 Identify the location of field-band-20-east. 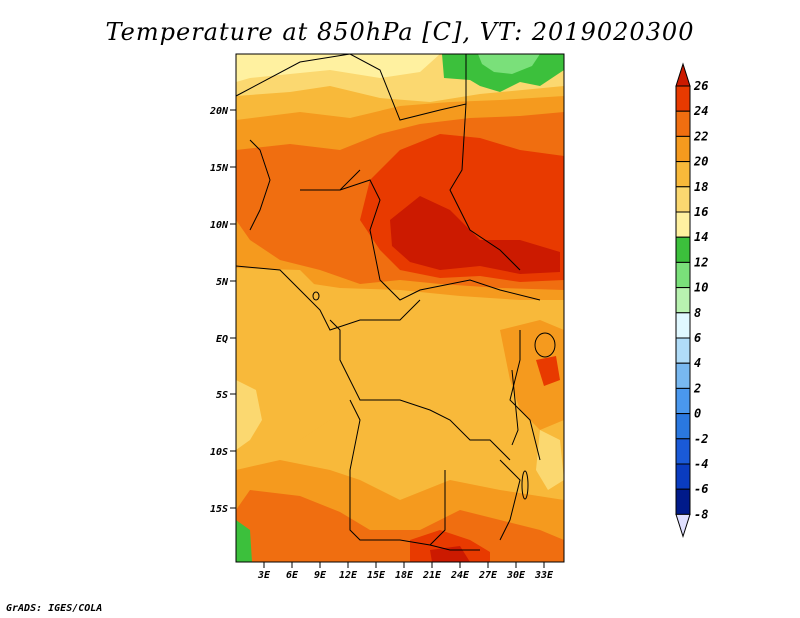
(532, 375).